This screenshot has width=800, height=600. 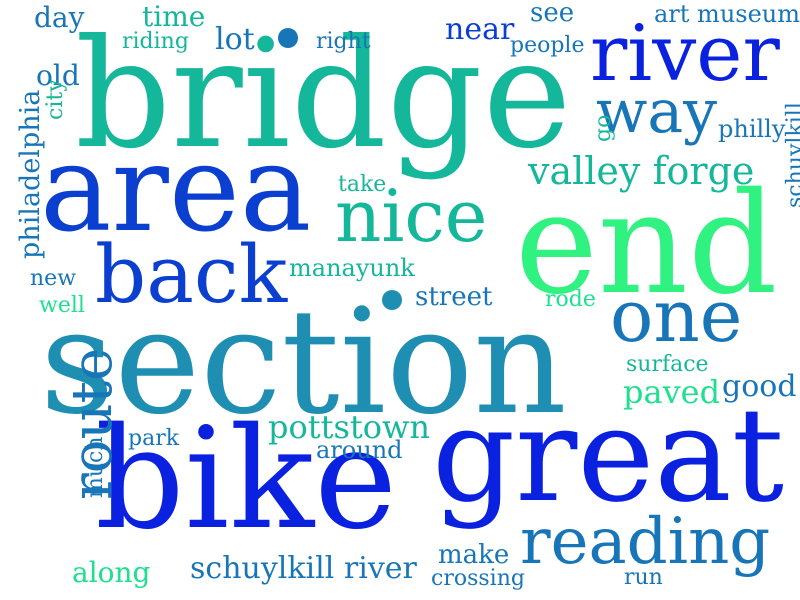 What do you see at coordinates (30, 174) in the screenshot?
I see `word-philadelphia: philadelphia` at bounding box center [30, 174].